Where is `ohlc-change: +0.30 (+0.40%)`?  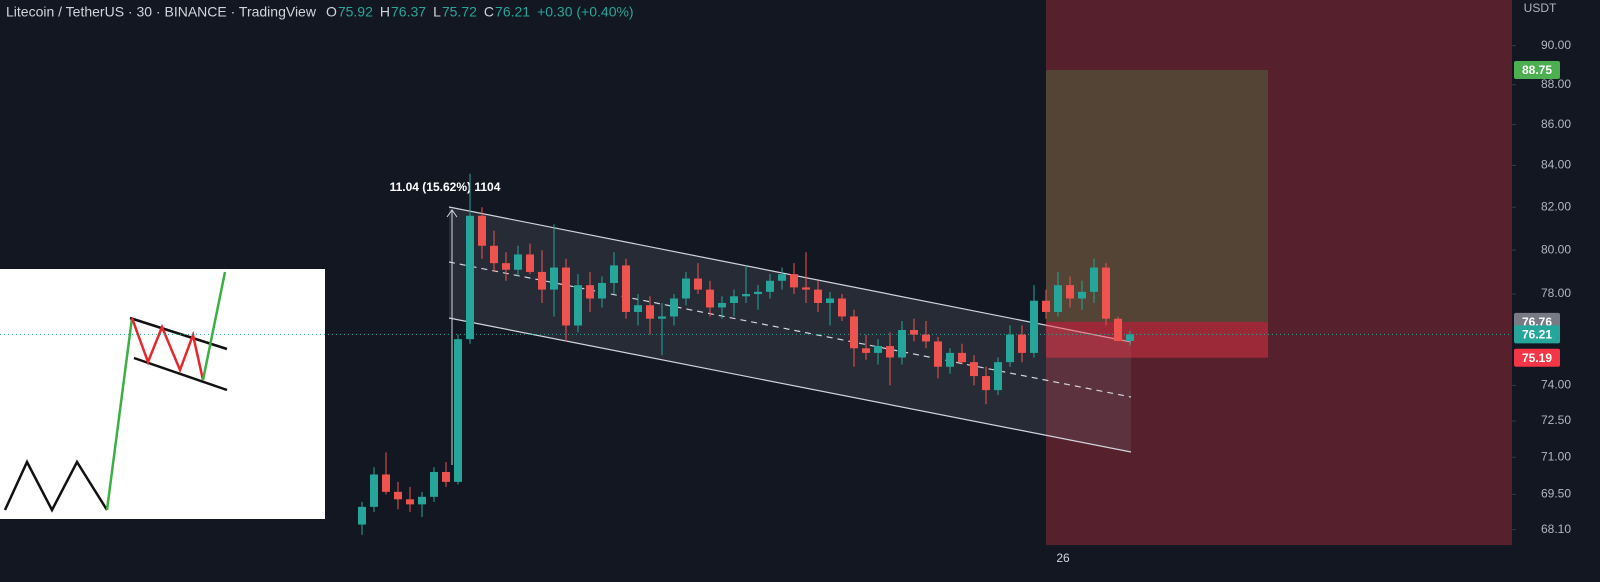
ohlc-change: +0.30 (+0.40%) is located at coordinates (585, 12).